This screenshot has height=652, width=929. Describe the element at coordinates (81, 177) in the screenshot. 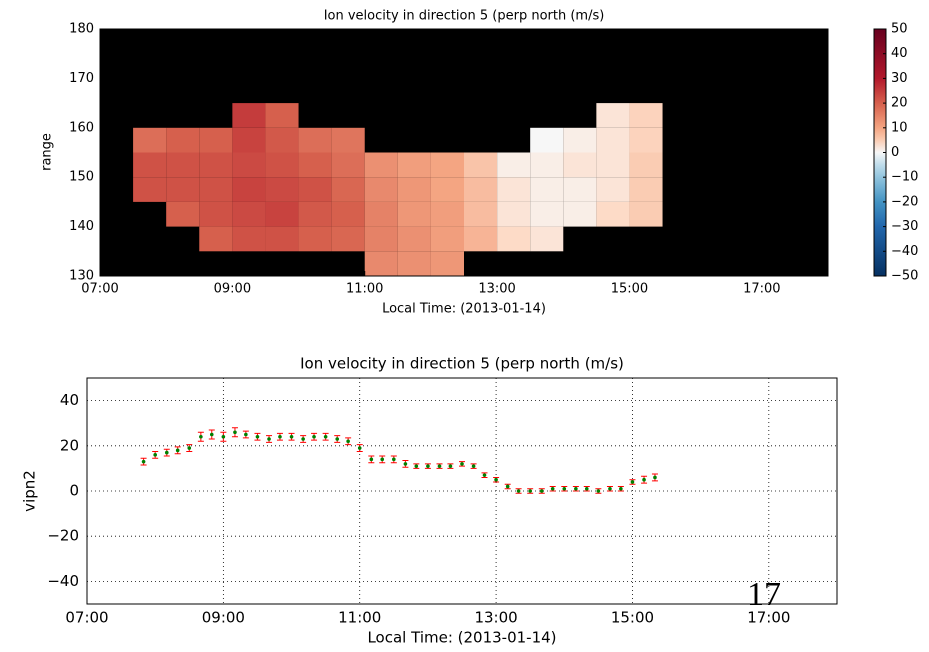

I see `y-tick-label: 150` at that location.